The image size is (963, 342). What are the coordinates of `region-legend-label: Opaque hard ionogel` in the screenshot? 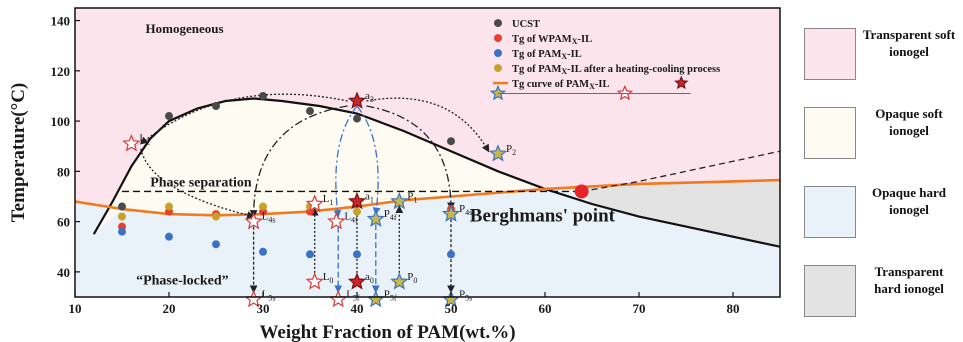 It's located at (909, 201).